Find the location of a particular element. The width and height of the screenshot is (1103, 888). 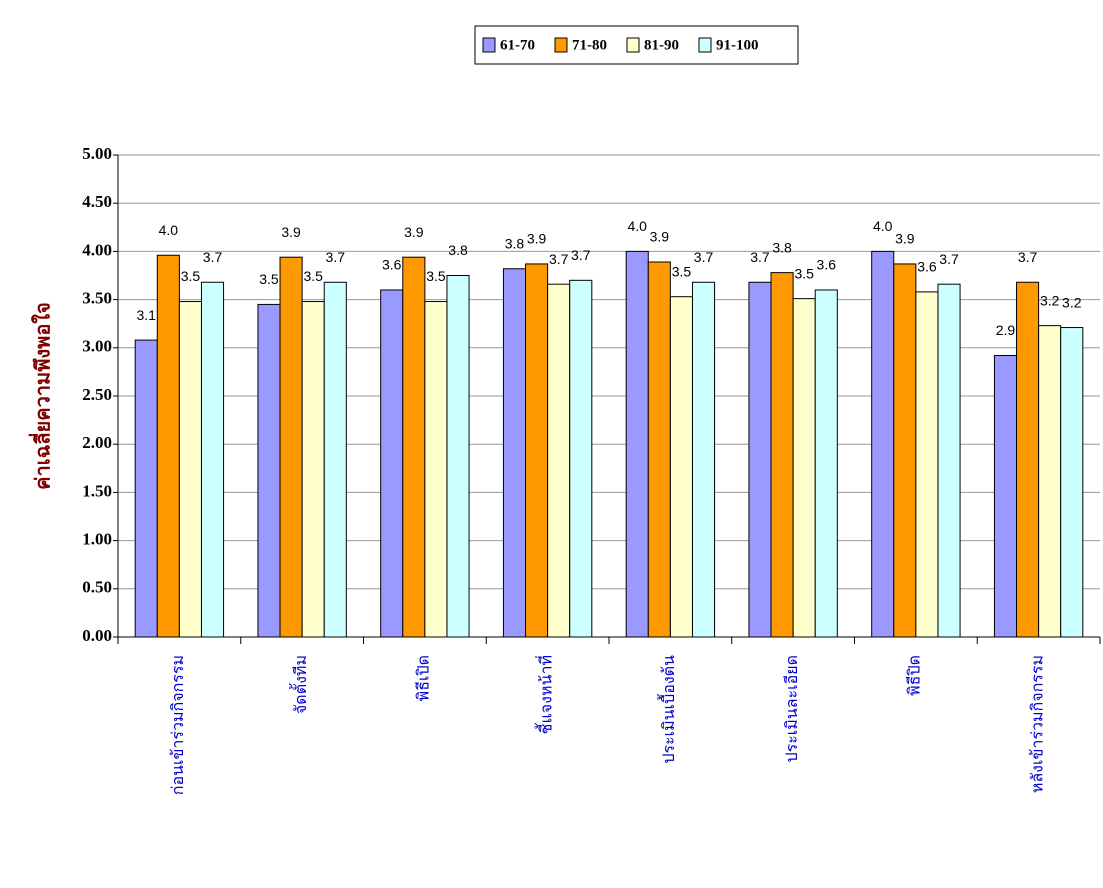

y-tick-label: 4.50 is located at coordinates (97, 201).